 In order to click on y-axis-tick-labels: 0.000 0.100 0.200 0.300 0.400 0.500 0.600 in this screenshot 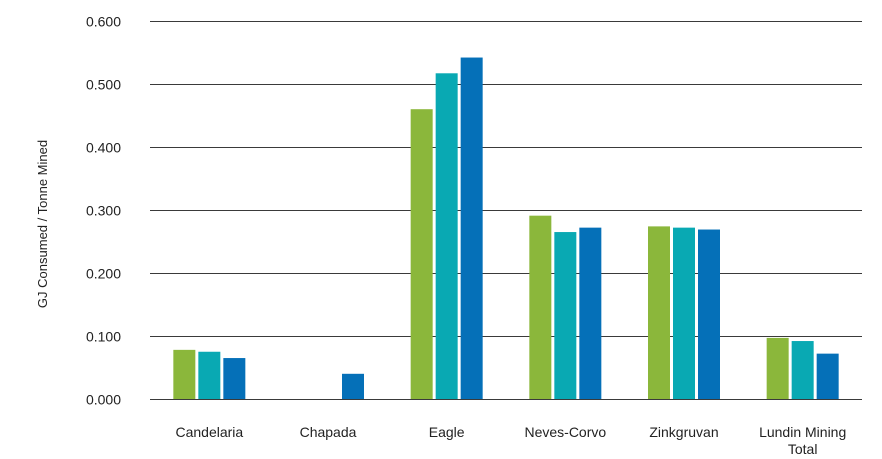, I will do `click(103, 211)`.